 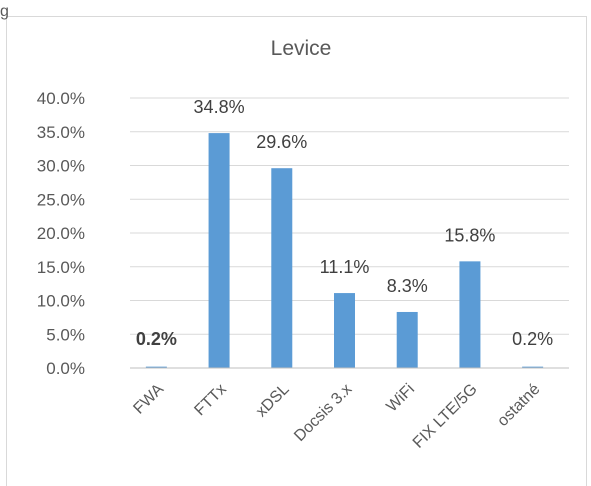 I want to click on y-tick-label: 40.0%, so click(x=61, y=98).